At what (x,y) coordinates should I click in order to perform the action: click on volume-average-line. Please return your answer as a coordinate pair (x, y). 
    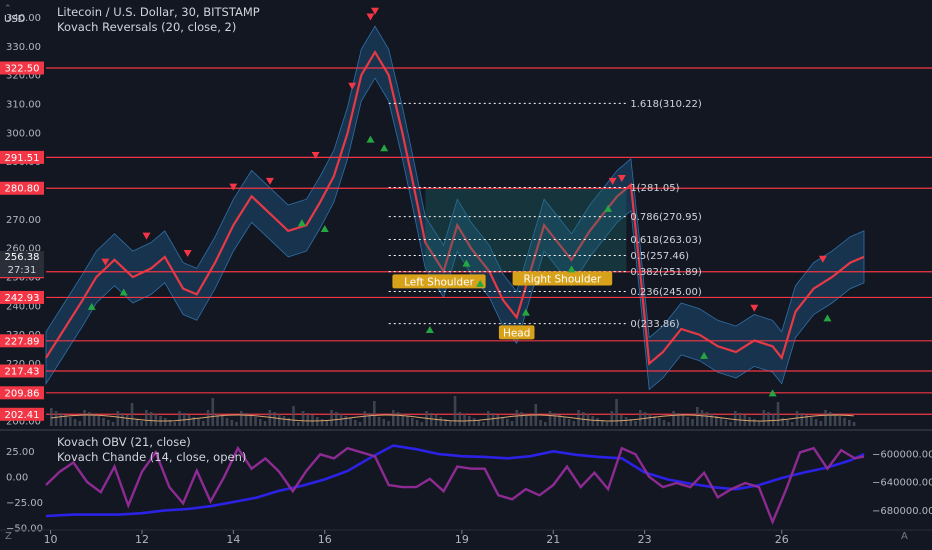
    Looking at the image, I should click on (452, 418).